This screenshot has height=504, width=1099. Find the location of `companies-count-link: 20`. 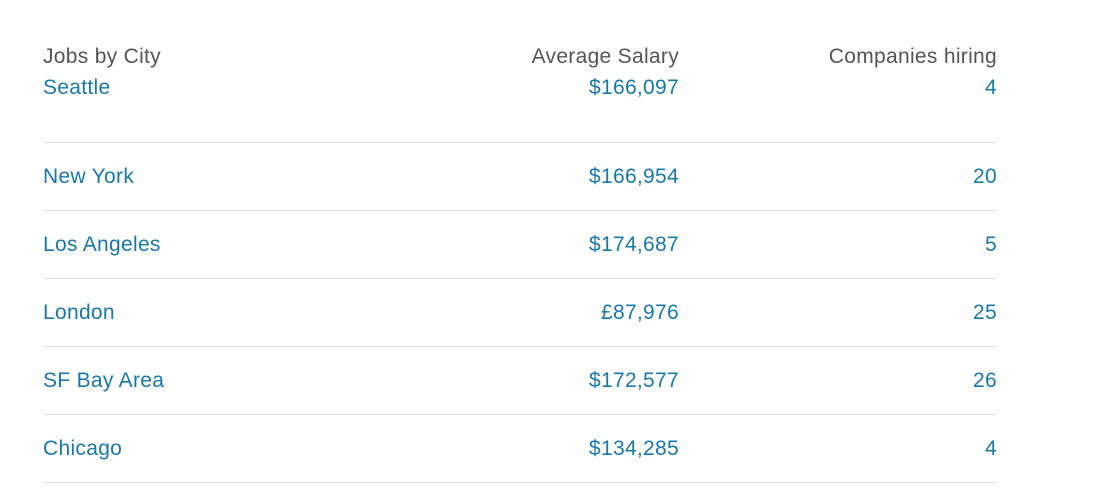

companies-count-link: 20 is located at coordinates (985, 176).